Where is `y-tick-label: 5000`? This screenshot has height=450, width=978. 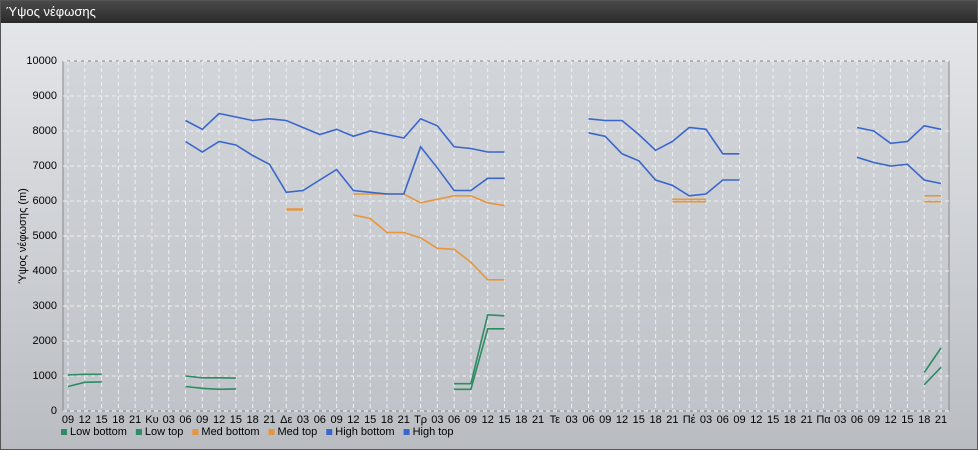
y-tick-label: 5000 is located at coordinates (45, 236).